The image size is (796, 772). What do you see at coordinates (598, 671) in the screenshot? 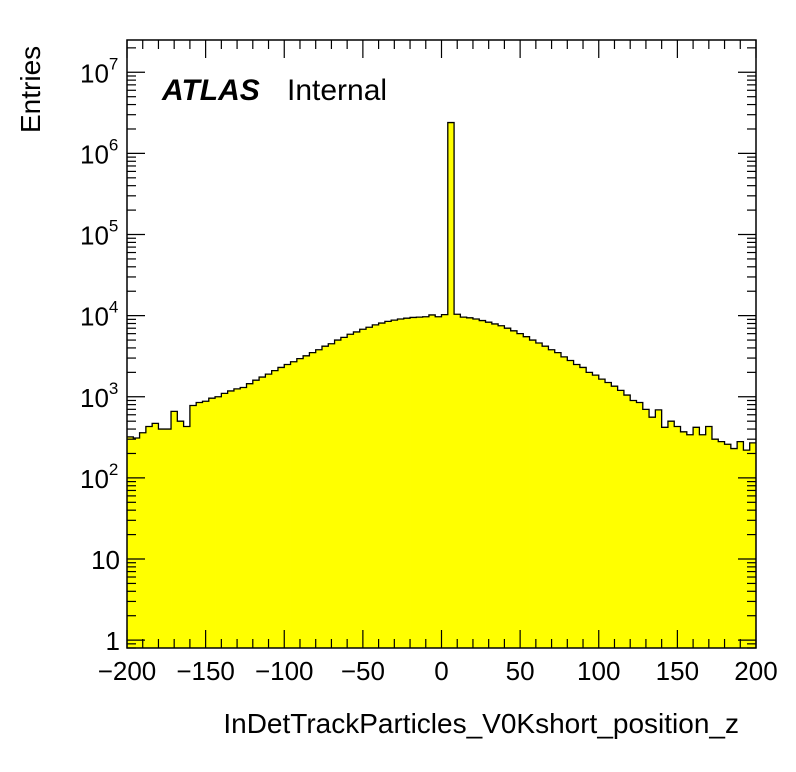
I see `x-tick-label: 100` at bounding box center [598, 671].